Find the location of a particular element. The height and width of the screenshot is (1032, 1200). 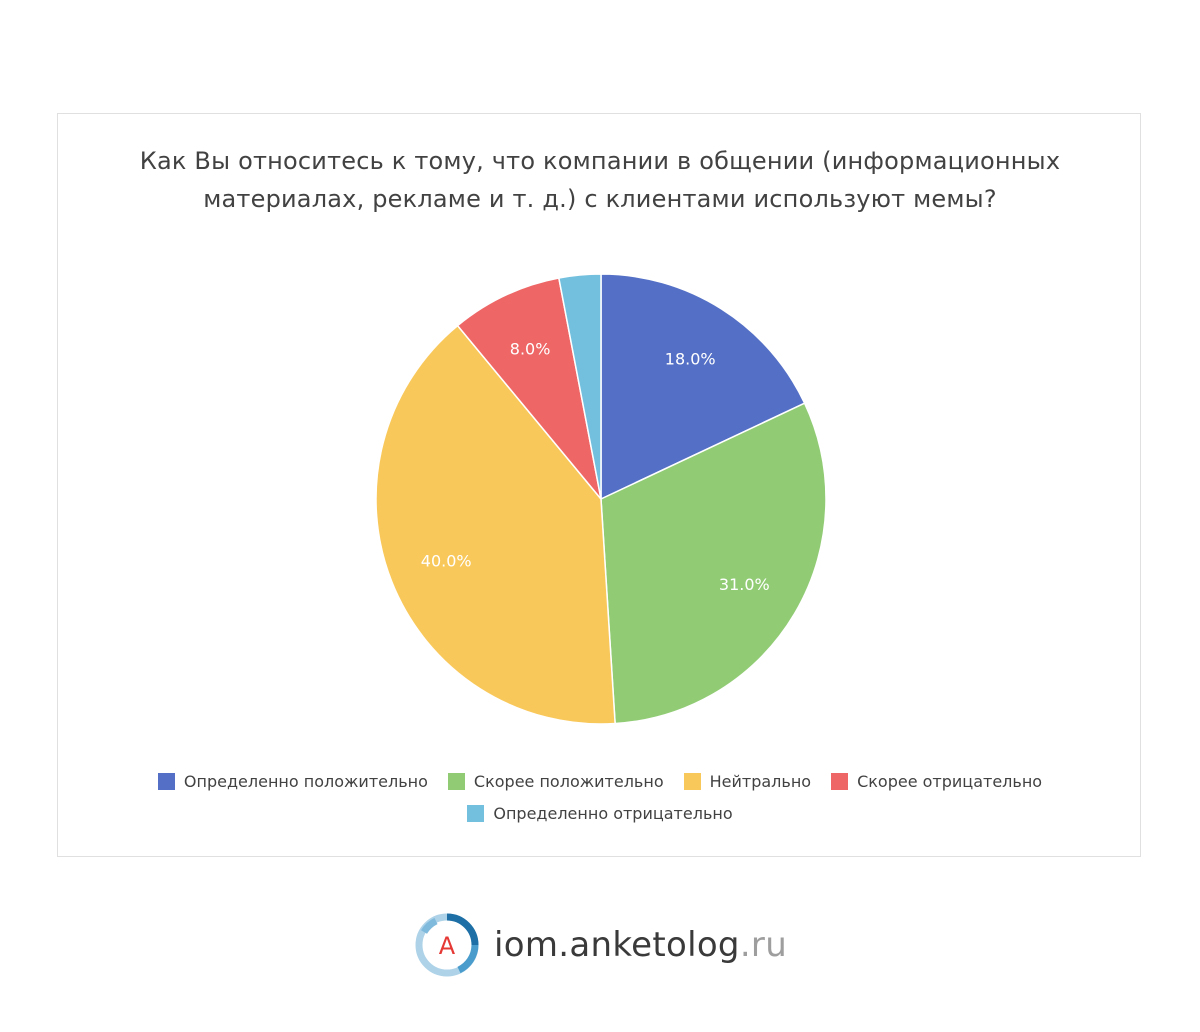

legend-item: Скорее положительно is located at coordinates (555, 781).